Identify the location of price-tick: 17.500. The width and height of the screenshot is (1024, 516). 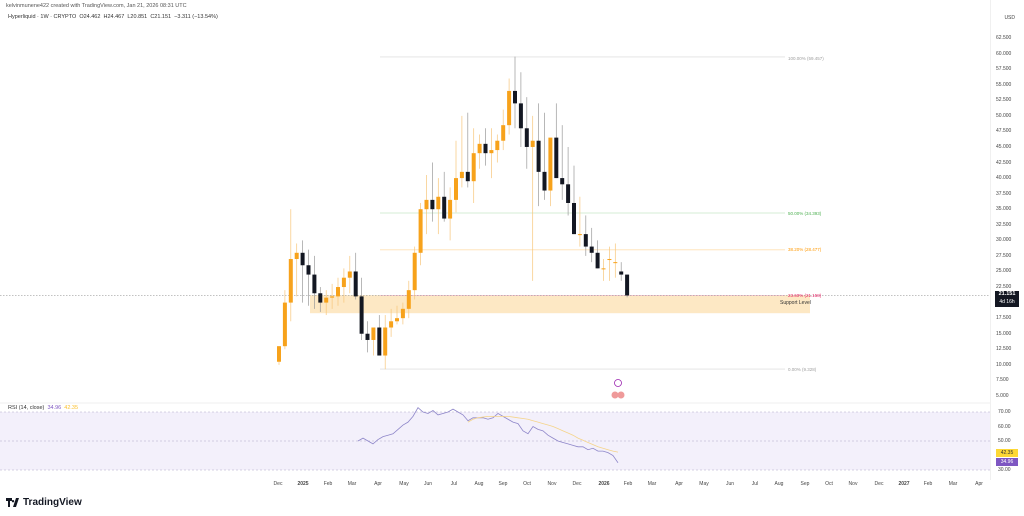
(1004, 318).